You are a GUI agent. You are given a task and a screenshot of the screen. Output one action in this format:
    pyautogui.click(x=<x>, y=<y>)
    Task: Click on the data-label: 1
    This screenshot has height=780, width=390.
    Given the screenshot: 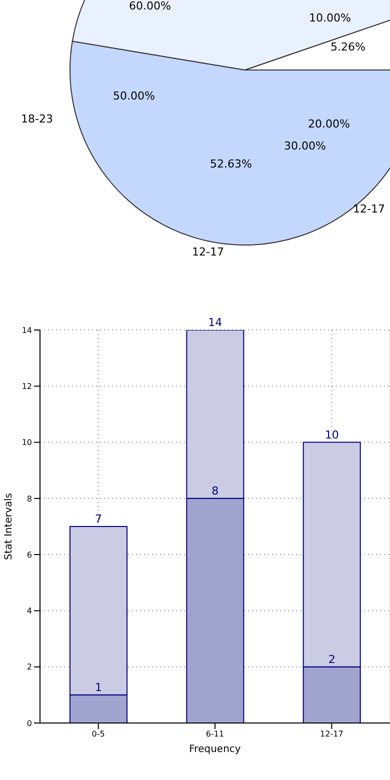 What is the action you would take?
    pyautogui.click(x=98, y=687)
    